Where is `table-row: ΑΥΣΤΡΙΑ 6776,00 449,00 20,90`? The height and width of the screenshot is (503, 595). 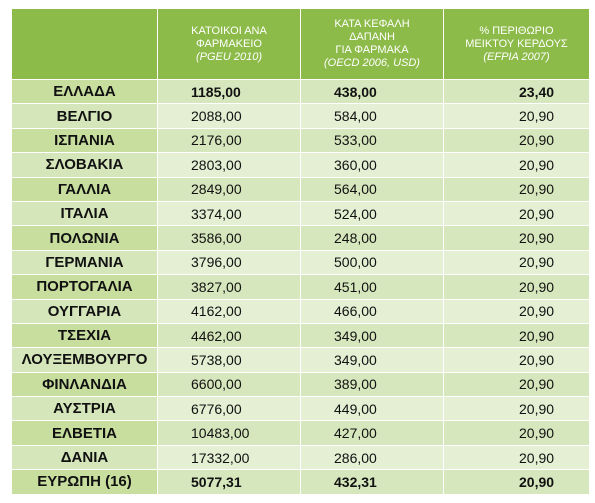
table-row: ΑΥΣΤΡΙΑ 6776,00 449,00 20,90 is located at coordinates (300, 409).